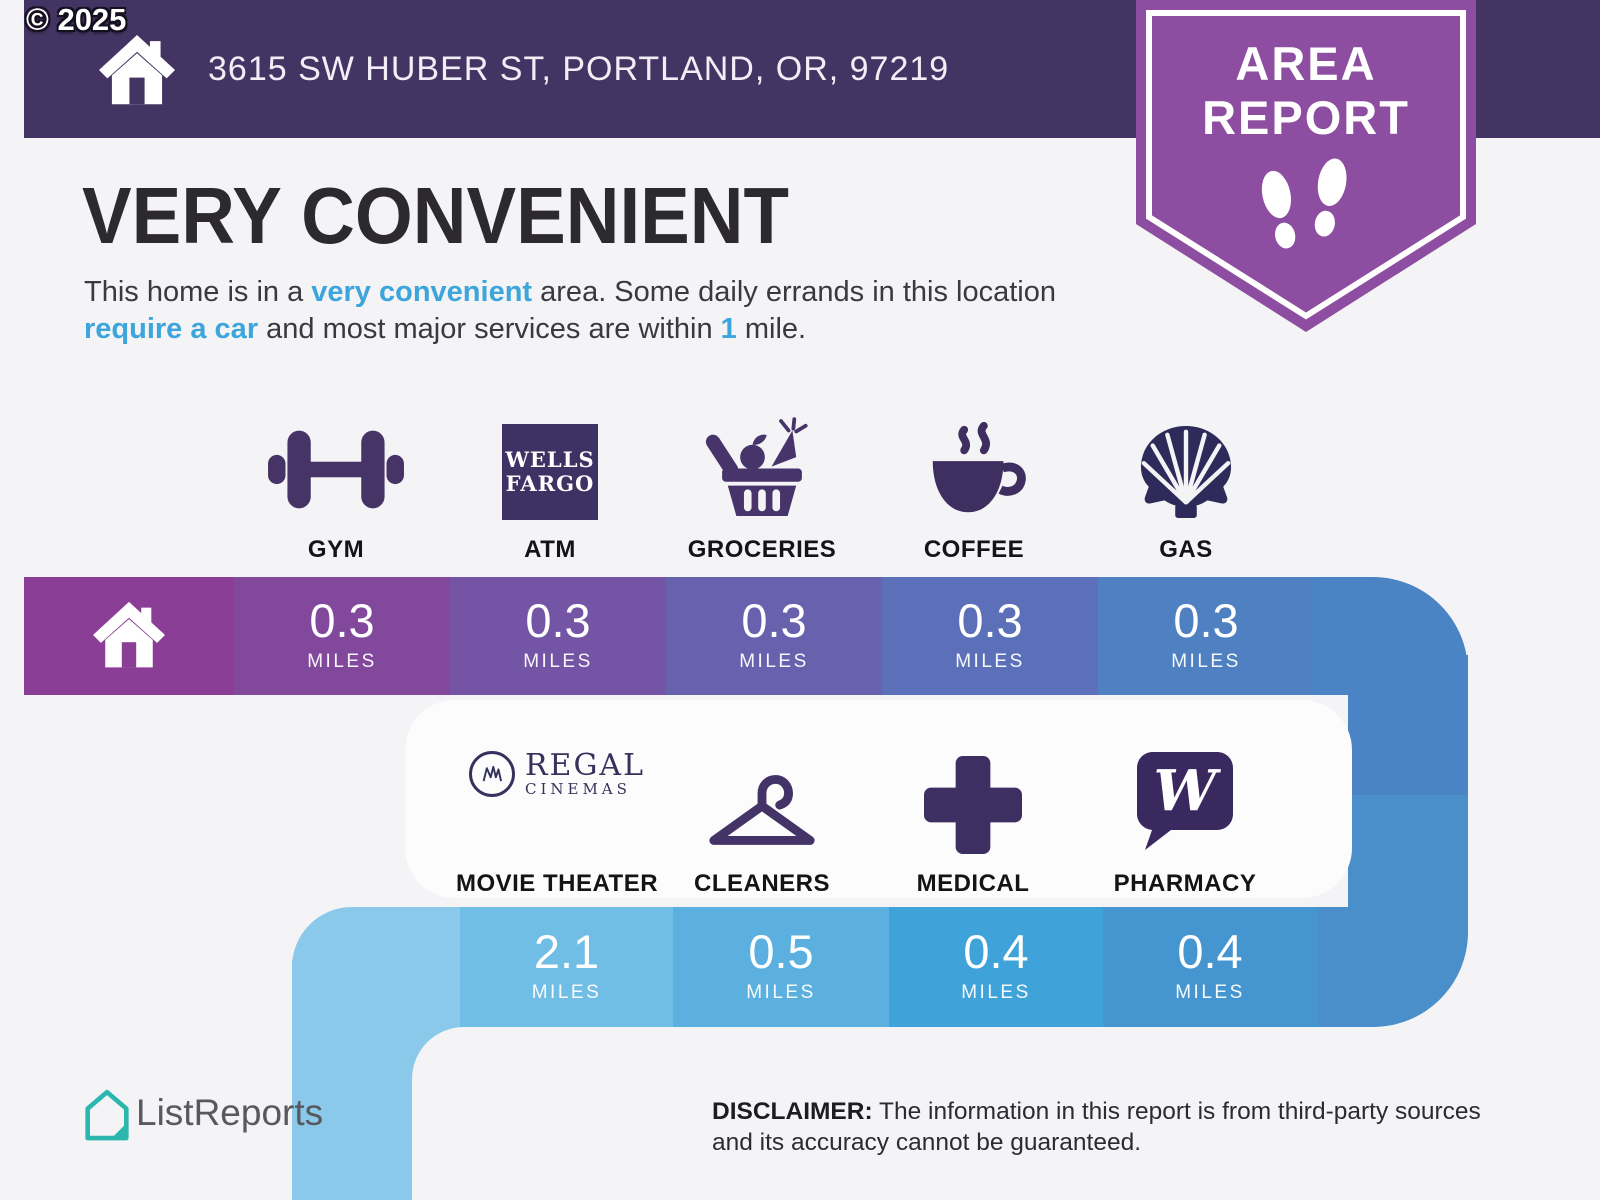 The height and width of the screenshot is (1200, 1600). I want to click on amenity-gym: GYM, so click(336, 486).